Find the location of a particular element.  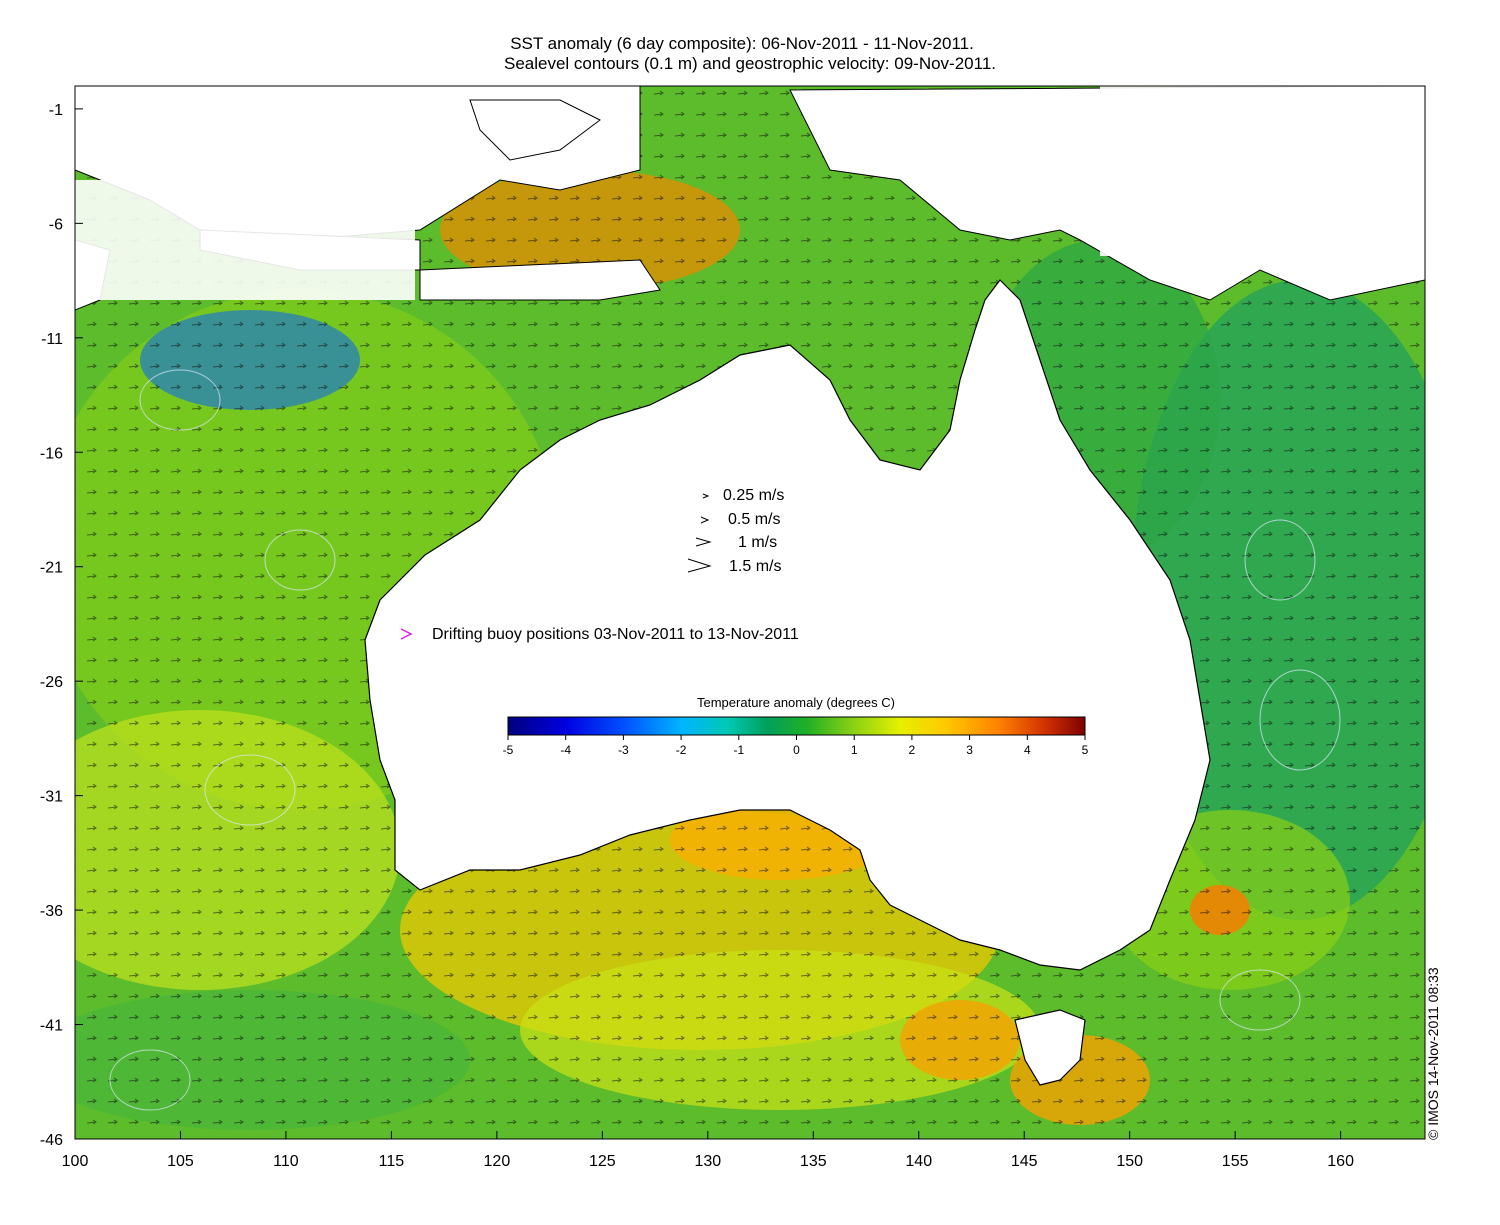

x-tick-label: 105 is located at coordinates (180, 1161).